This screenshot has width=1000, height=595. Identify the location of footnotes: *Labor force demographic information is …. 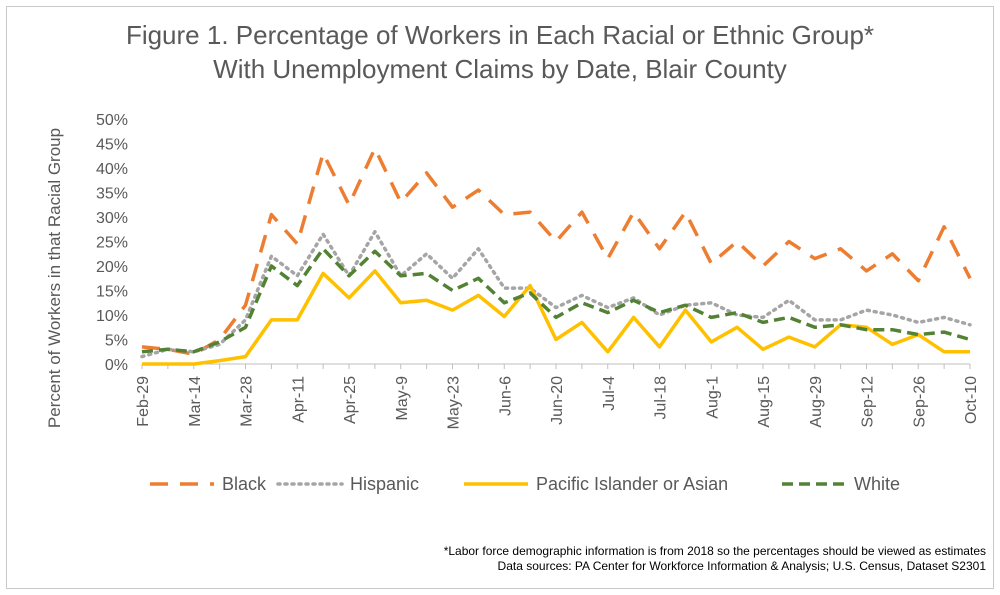
(715, 559).